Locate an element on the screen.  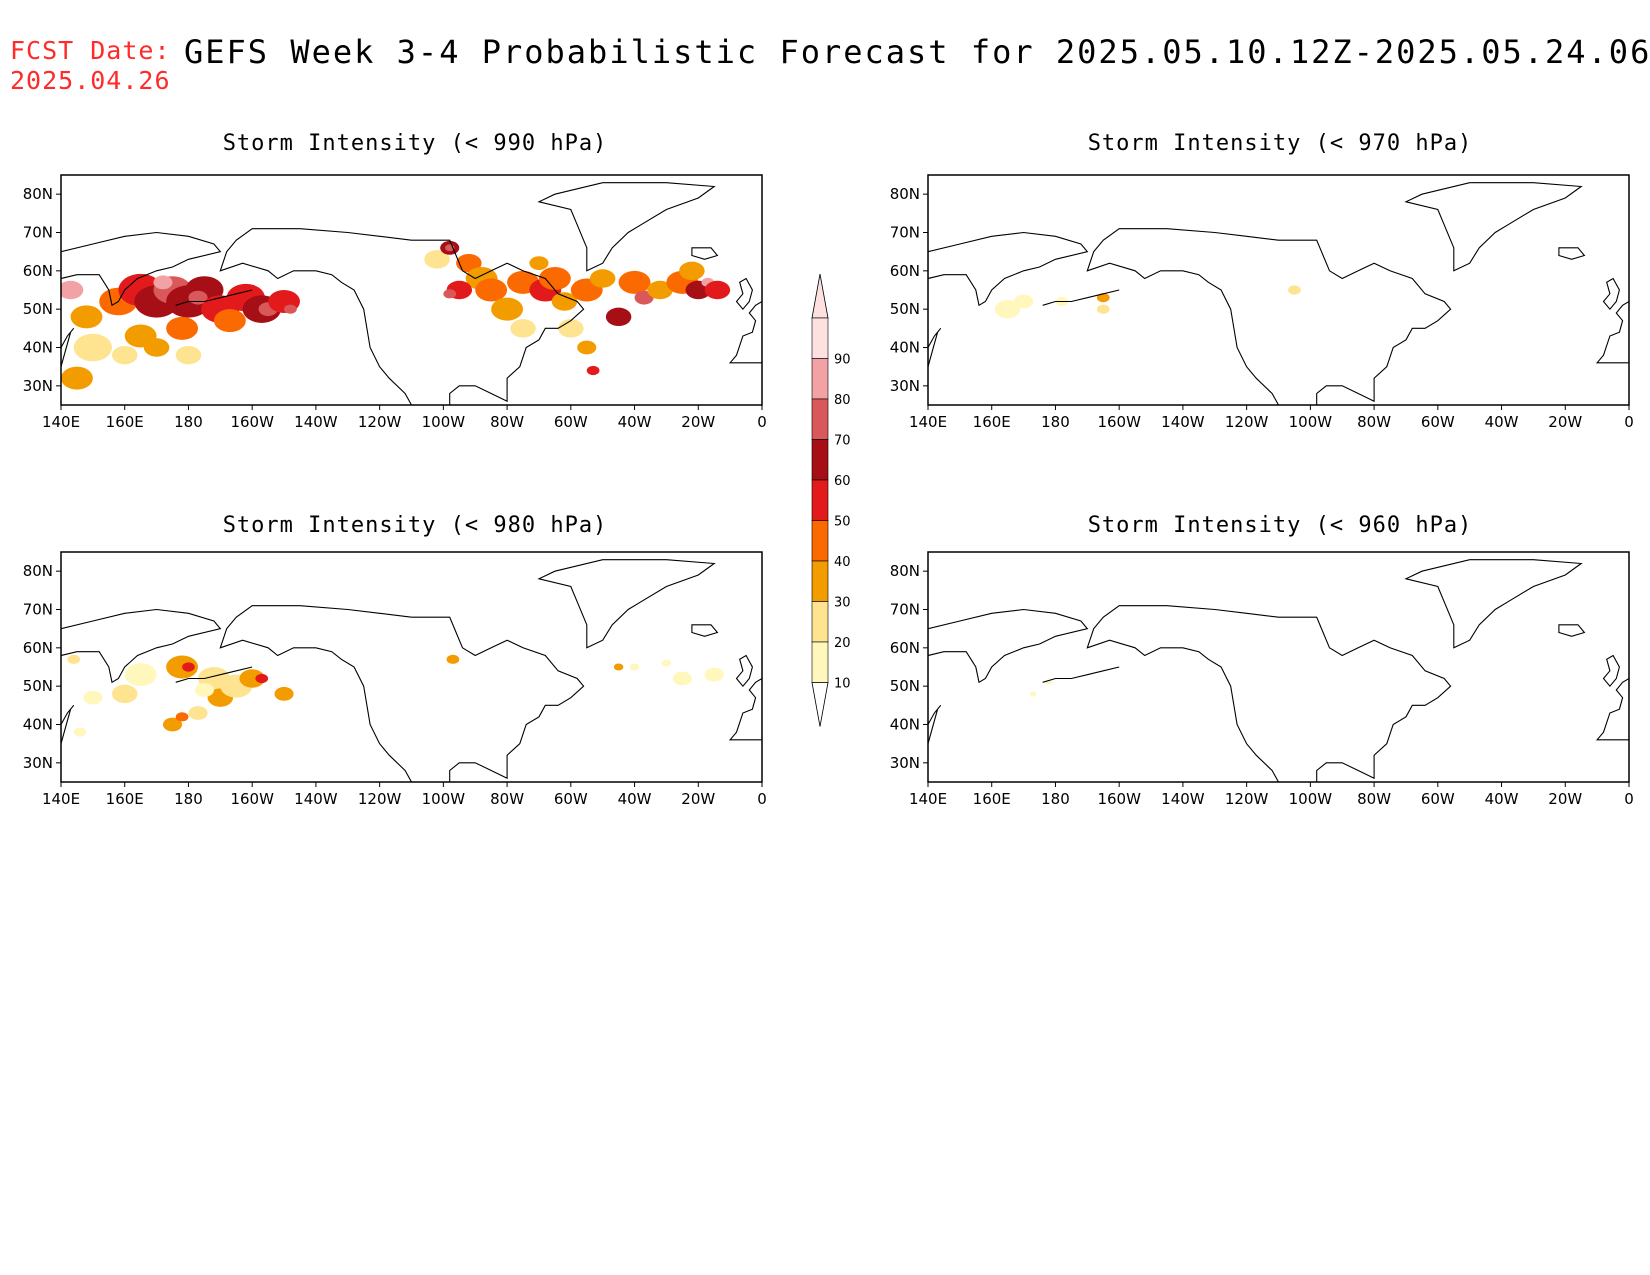
colorbar-label: 30 is located at coordinates (842, 603).